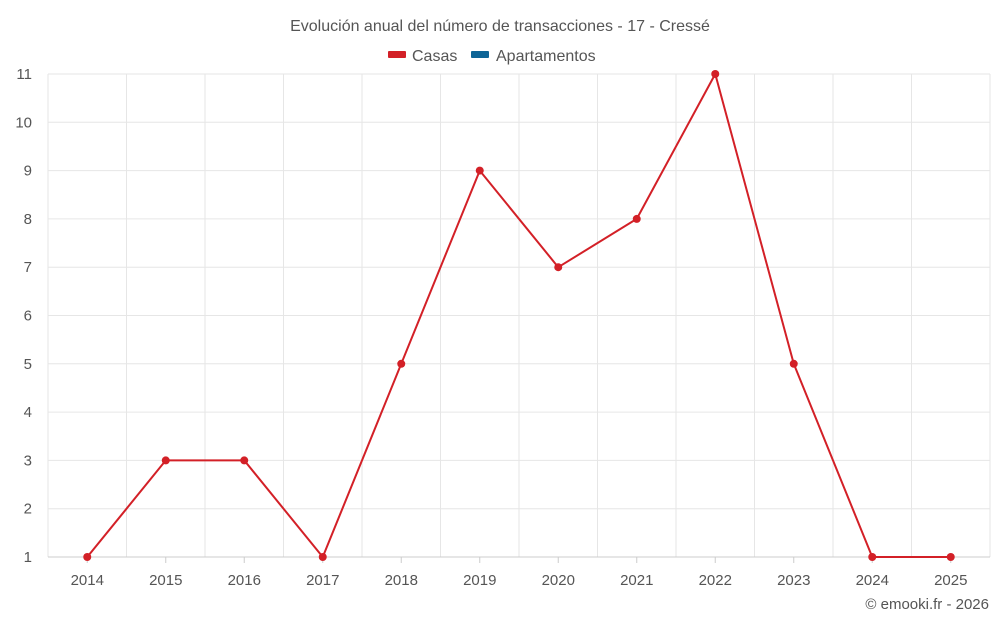 The image size is (1000, 625). Describe the element at coordinates (28, 219) in the screenshot. I see `y-tick-label: 8` at that location.